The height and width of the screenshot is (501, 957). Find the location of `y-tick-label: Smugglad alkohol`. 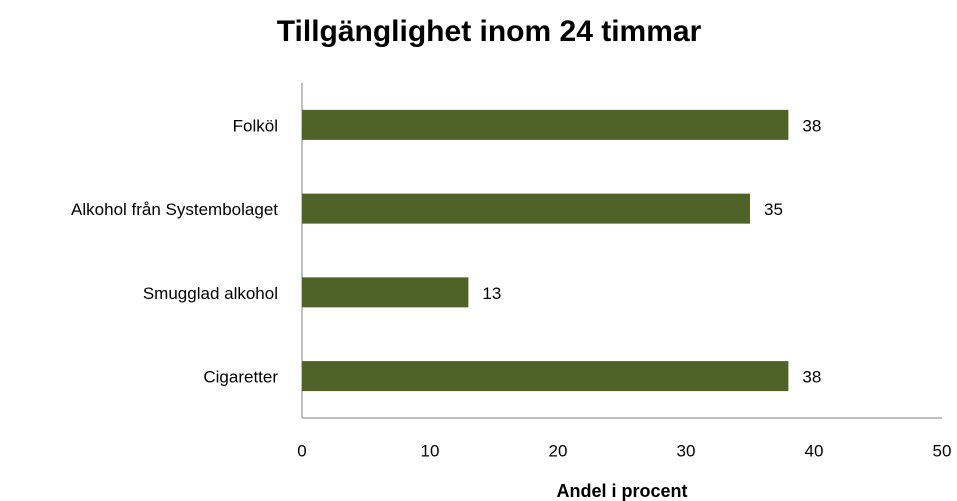

y-tick-label: Smugglad alkohol is located at coordinates (210, 293).